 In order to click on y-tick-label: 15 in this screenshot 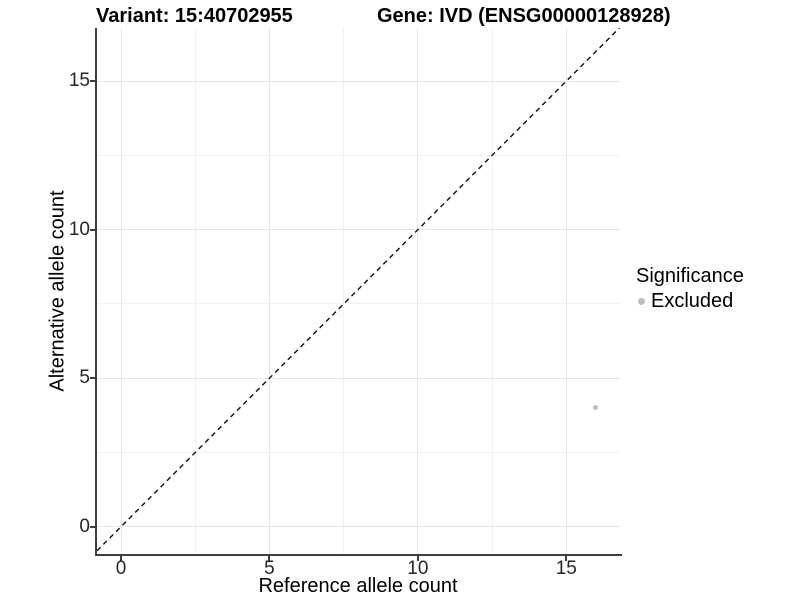, I will do `click(79, 81)`.